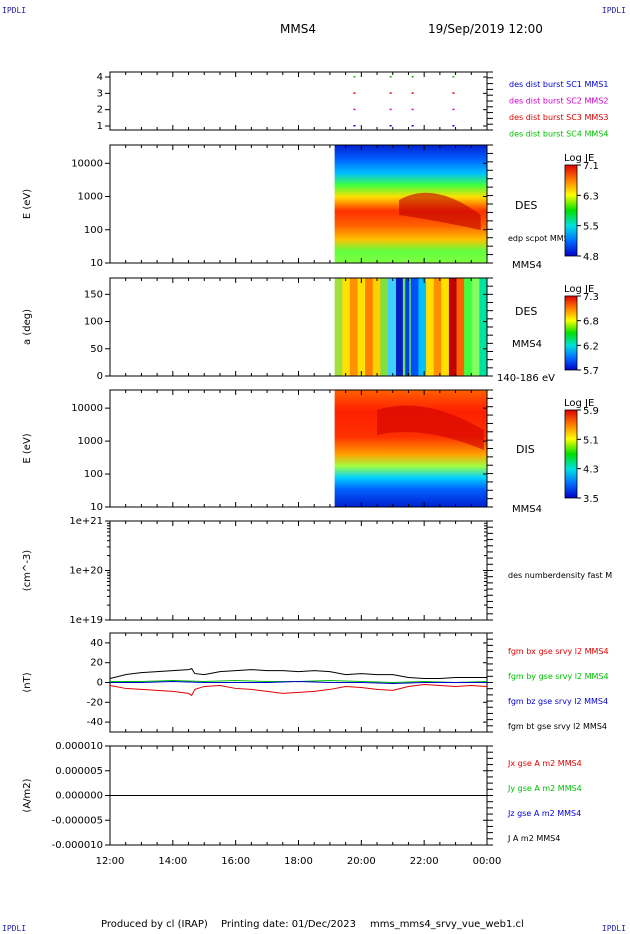  I want to click on legend-entry: des dist burst SC1 MMS1, so click(558, 84).